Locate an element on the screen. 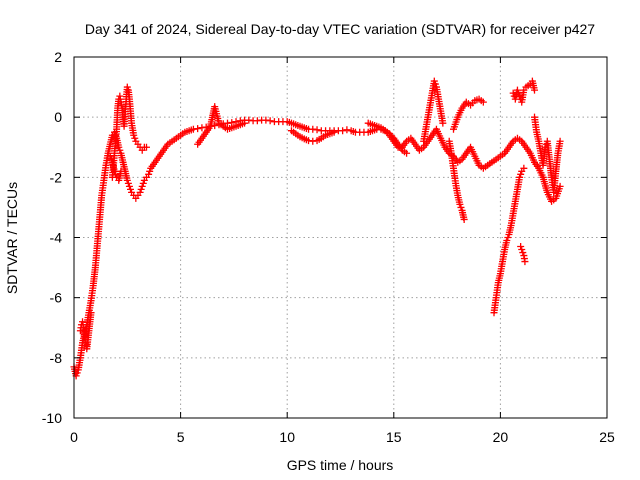 Image resolution: width=640 pixels, height=480 pixels. y-tick-label: -10 is located at coordinates (52, 418).